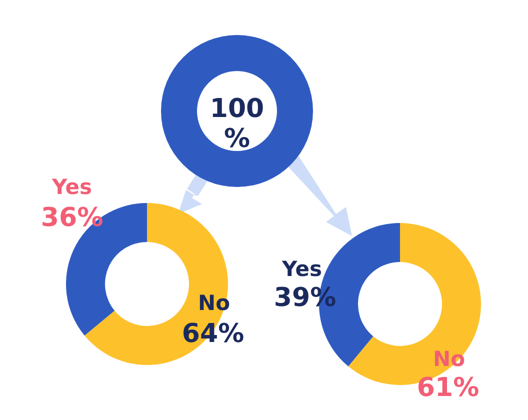 Image resolution: width=528 pixels, height=420 pixels. Describe the element at coordinates (448, 388) in the screenshot. I see `data-label: 61%` at that location.